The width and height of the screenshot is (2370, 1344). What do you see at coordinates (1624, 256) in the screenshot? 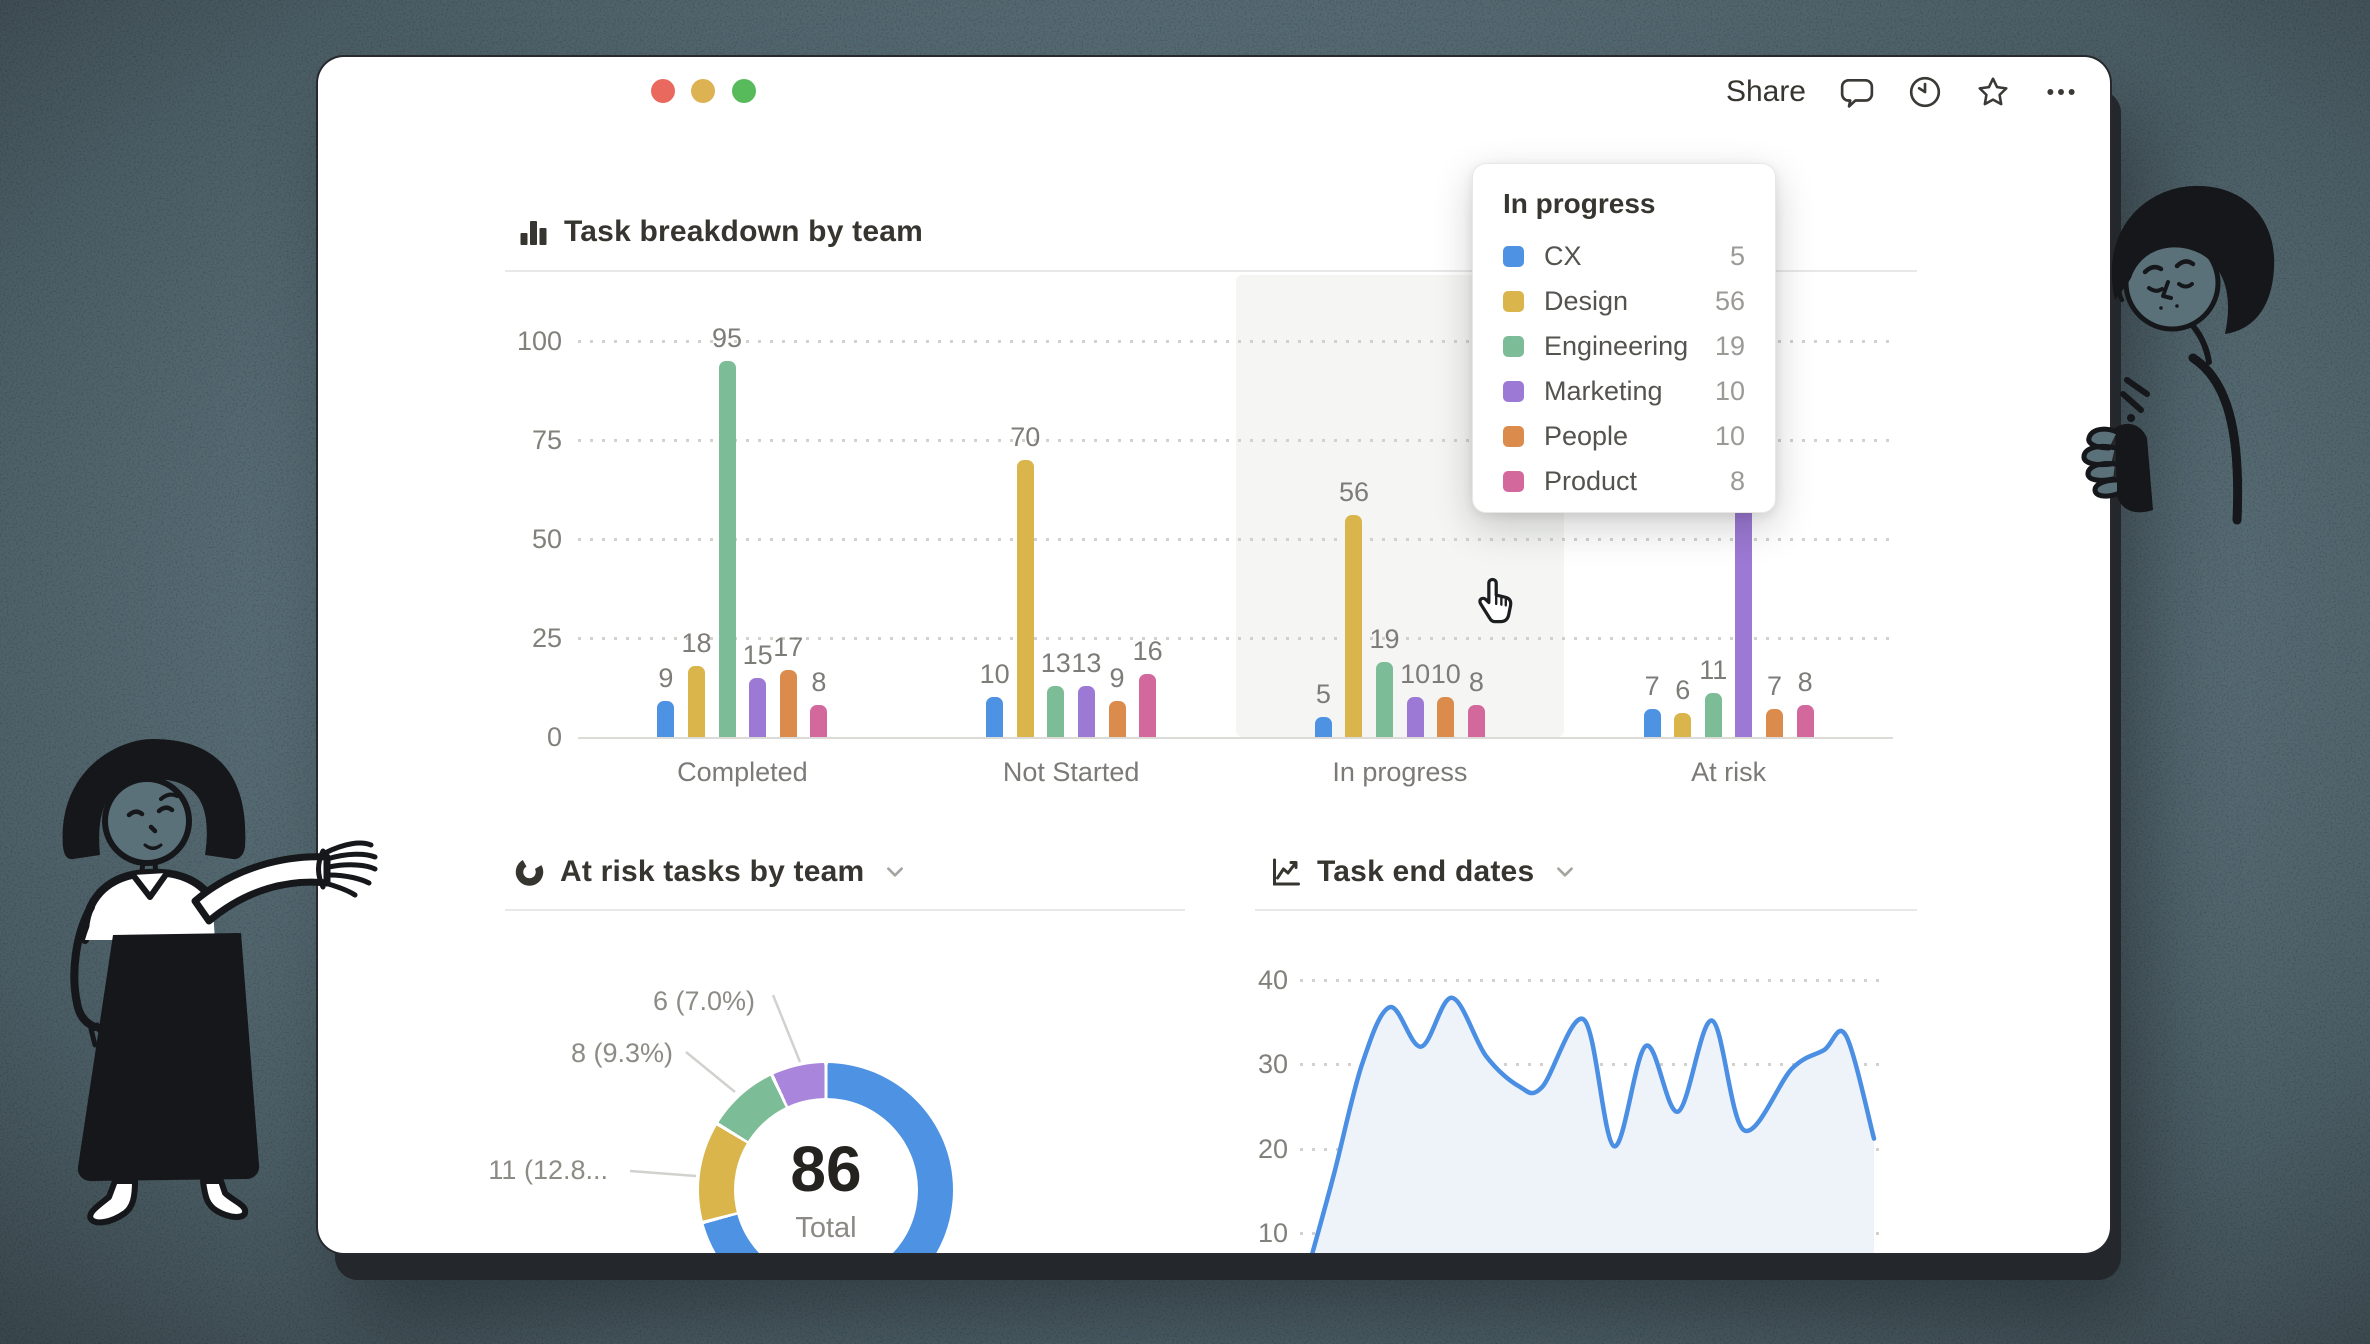
I see `tooltip-row-cx: CX 5` at bounding box center [1624, 256].